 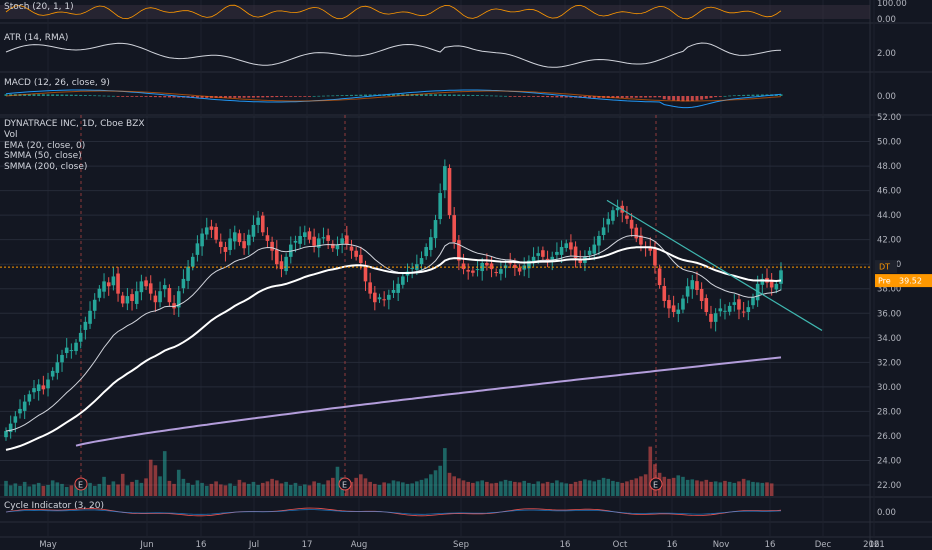 I want to click on legend-smma50: SMMA (50, close), so click(x=43, y=156).